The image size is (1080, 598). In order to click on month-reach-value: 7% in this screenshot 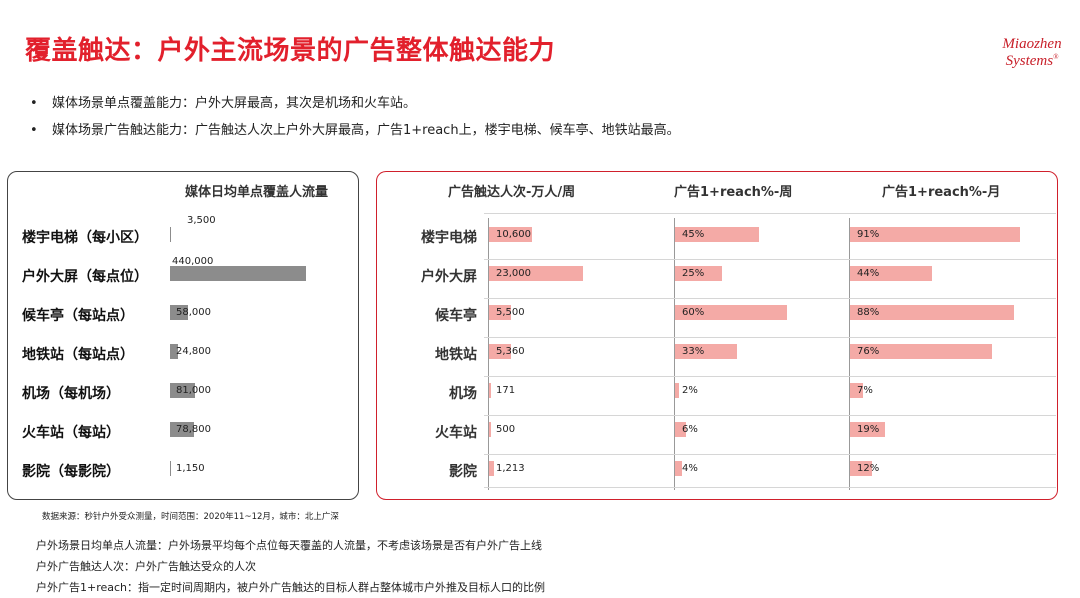, I will do `click(865, 390)`.